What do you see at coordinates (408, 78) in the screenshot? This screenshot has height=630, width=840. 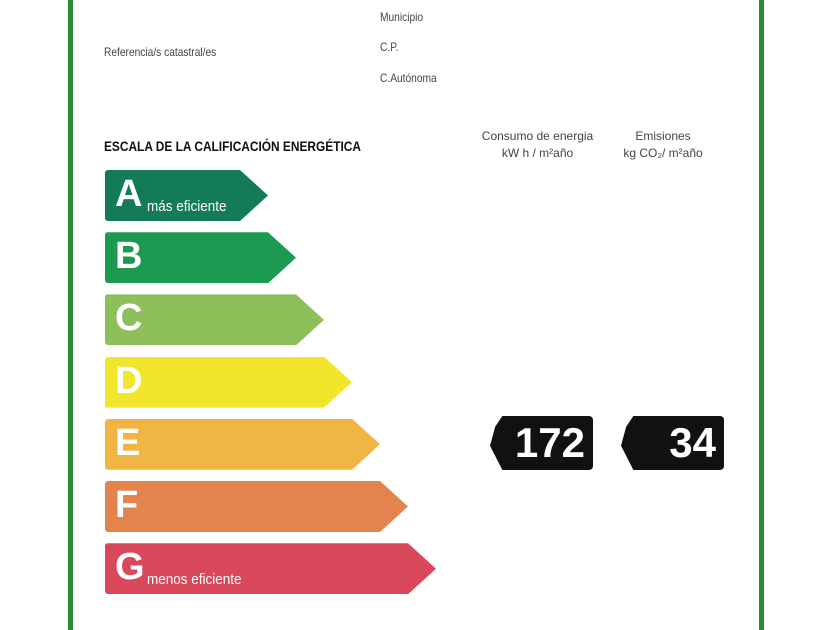 I see `autonoma-label: C.Autónoma` at bounding box center [408, 78].